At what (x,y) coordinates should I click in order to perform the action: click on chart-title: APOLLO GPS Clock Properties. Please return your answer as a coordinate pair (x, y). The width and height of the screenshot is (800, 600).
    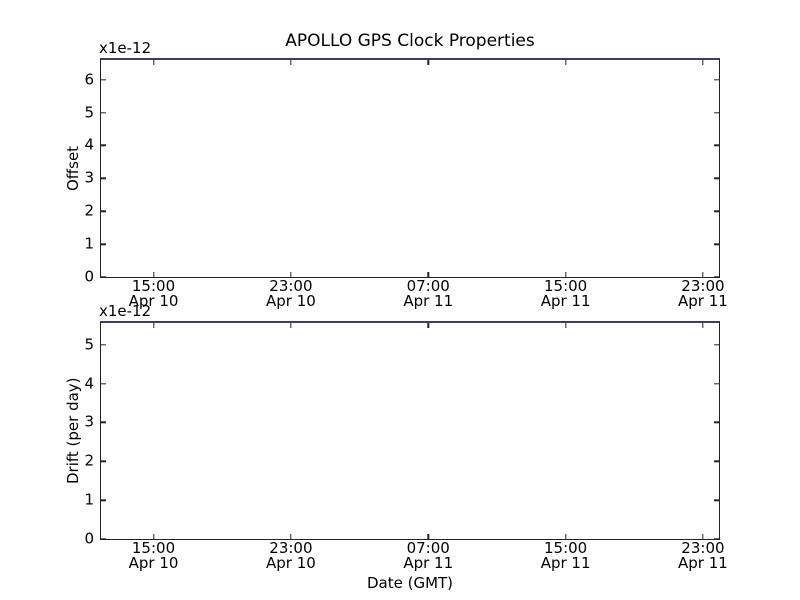
    Looking at the image, I should click on (410, 41).